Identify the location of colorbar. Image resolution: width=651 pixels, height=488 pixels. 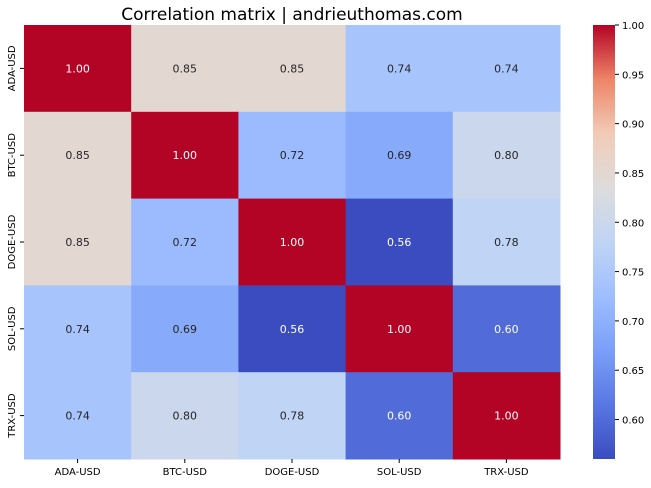
(604, 242).